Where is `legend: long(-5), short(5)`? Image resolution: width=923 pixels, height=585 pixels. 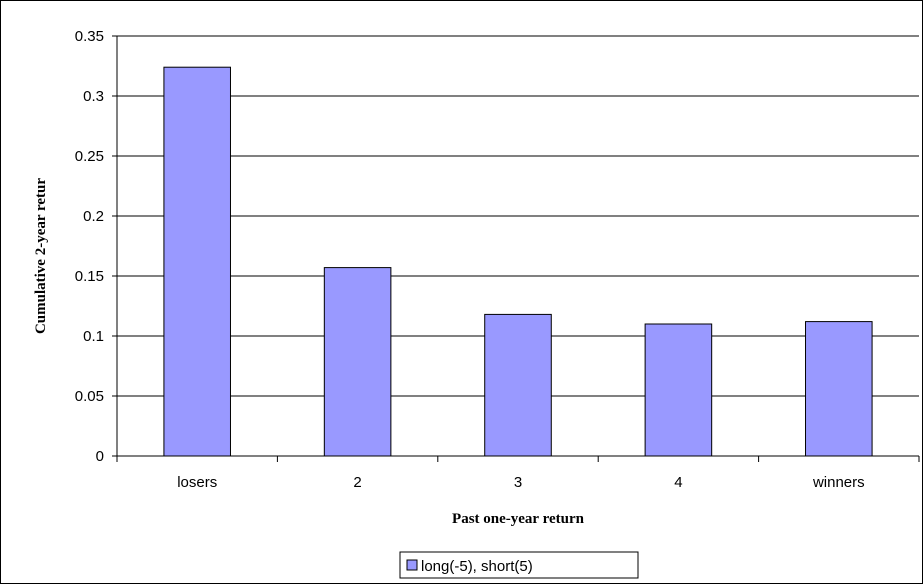
legend: long(-5), short(5) is located at coordinates (519, 565).